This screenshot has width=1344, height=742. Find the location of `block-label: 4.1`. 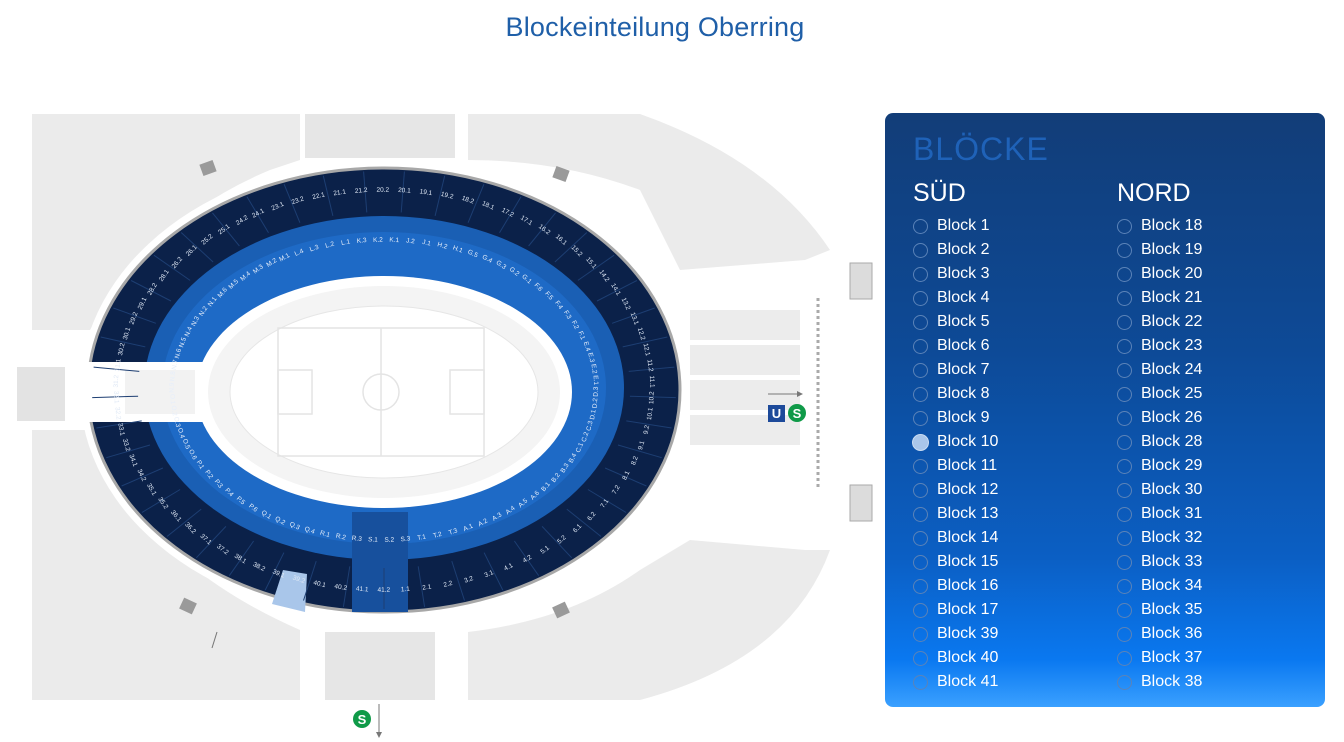

block-label: 4.1 is located at coordinates (509, 567).